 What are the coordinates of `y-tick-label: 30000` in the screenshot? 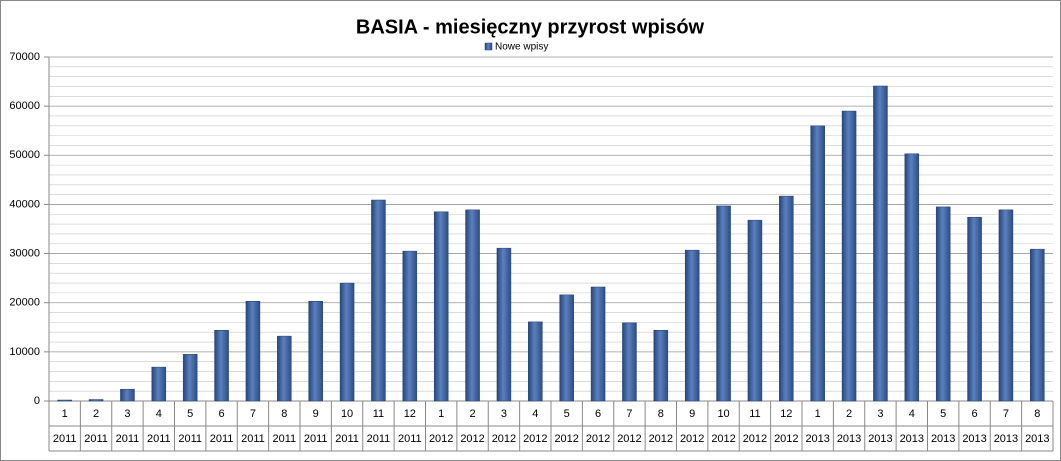 It's located at (24, 253).